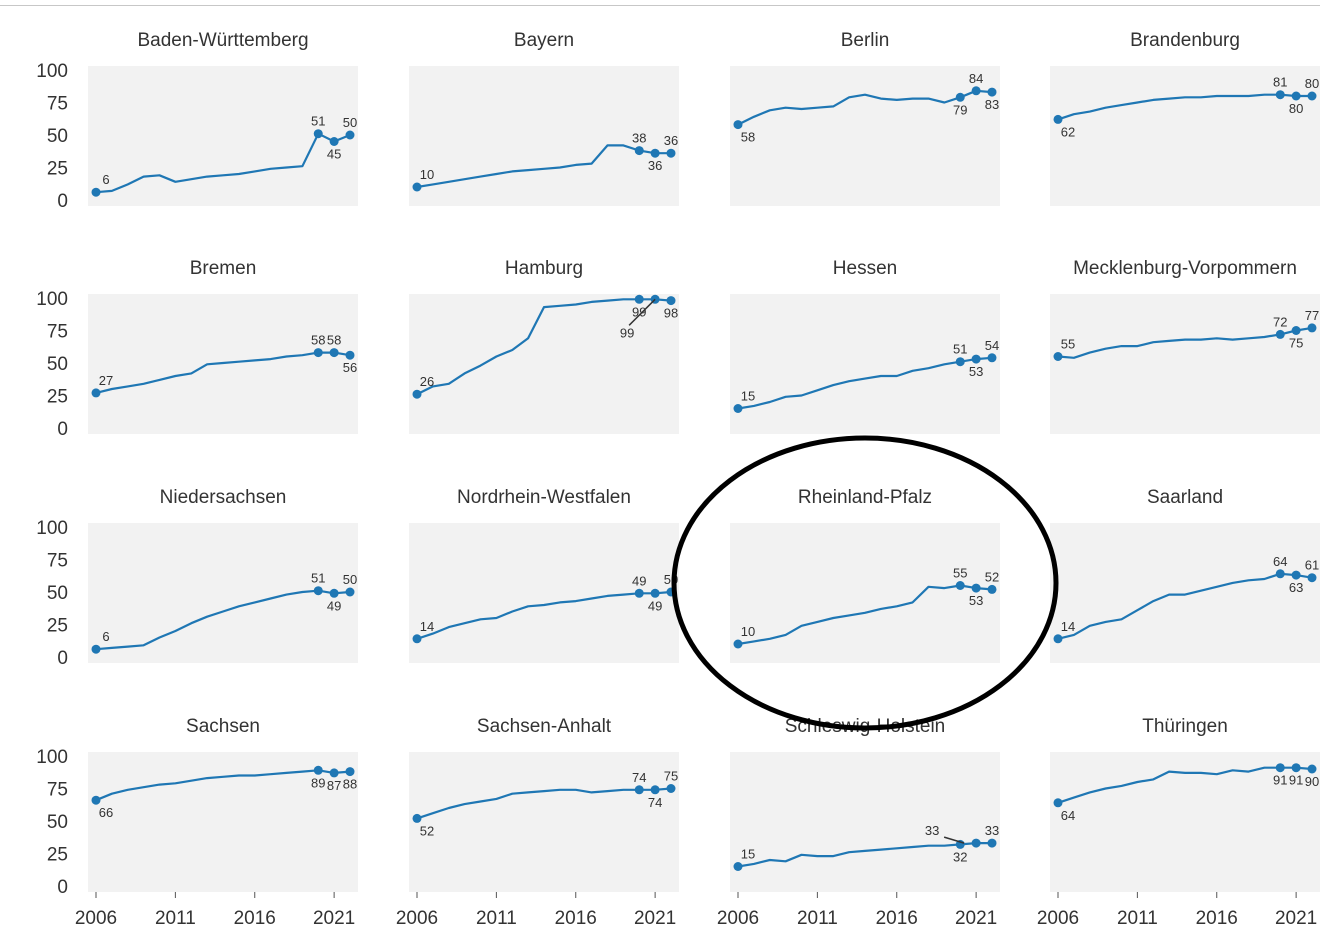  I want to click on panel-title: Nordrhein-Westfalen, so click(544, 497).